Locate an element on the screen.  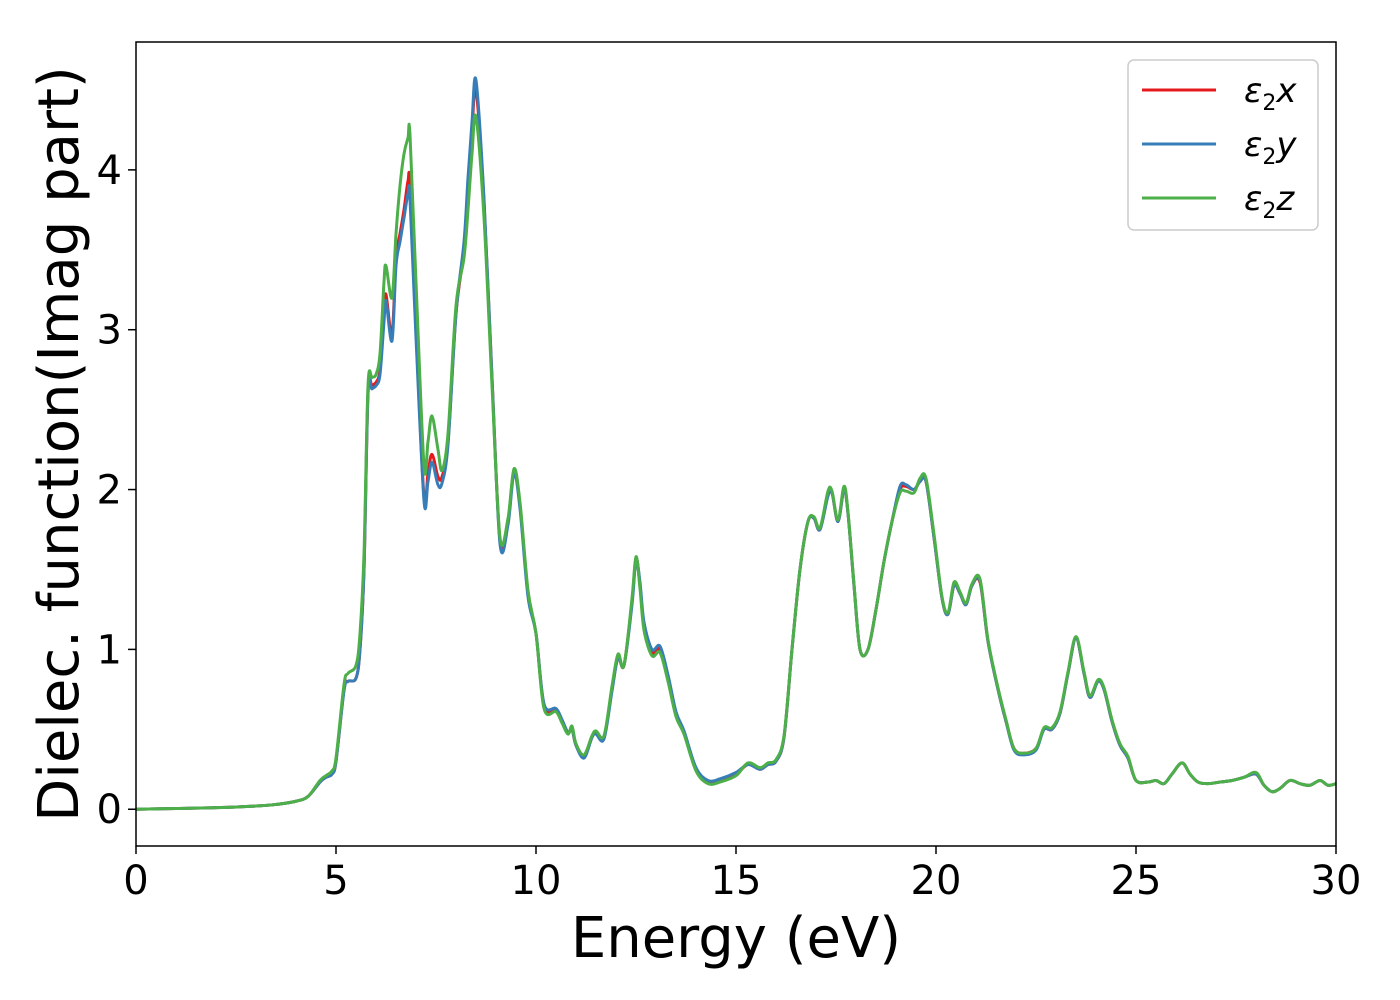
x-tick-label: 20 is located at coordinates (936, 881).